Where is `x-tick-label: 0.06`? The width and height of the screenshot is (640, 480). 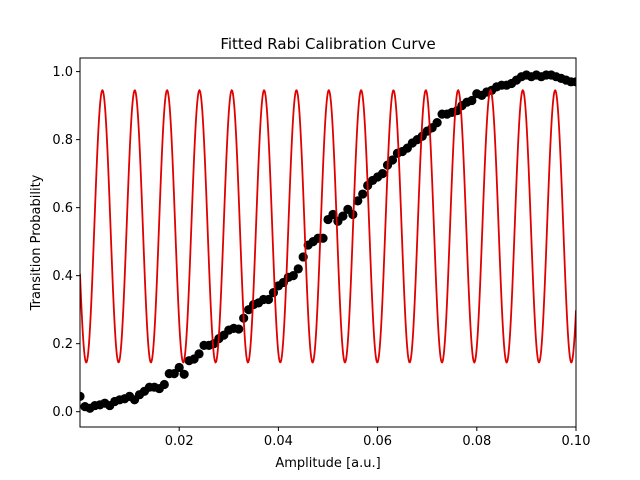
x-tick-label: 0.06 is located at coordinates (377, 441).